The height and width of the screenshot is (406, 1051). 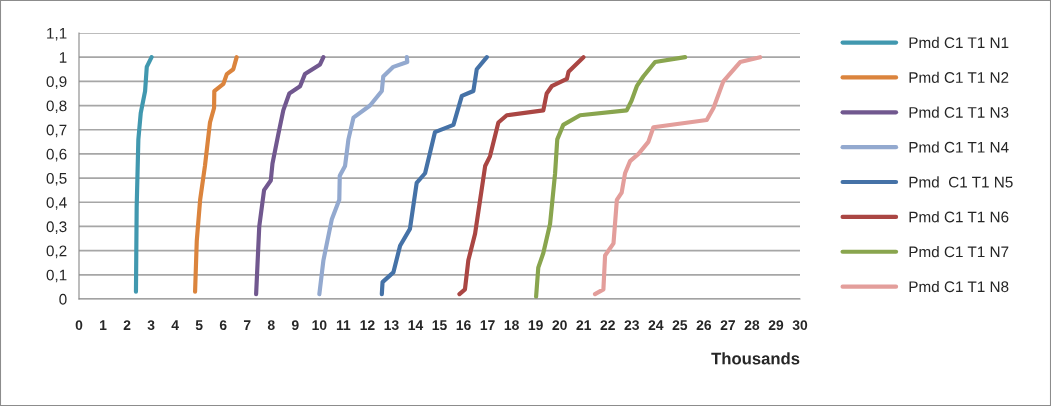 What do you see at coordinates (680, 325) in the screenshot?
I see `x-tick-label: 25` at bounding box center [680, 325].